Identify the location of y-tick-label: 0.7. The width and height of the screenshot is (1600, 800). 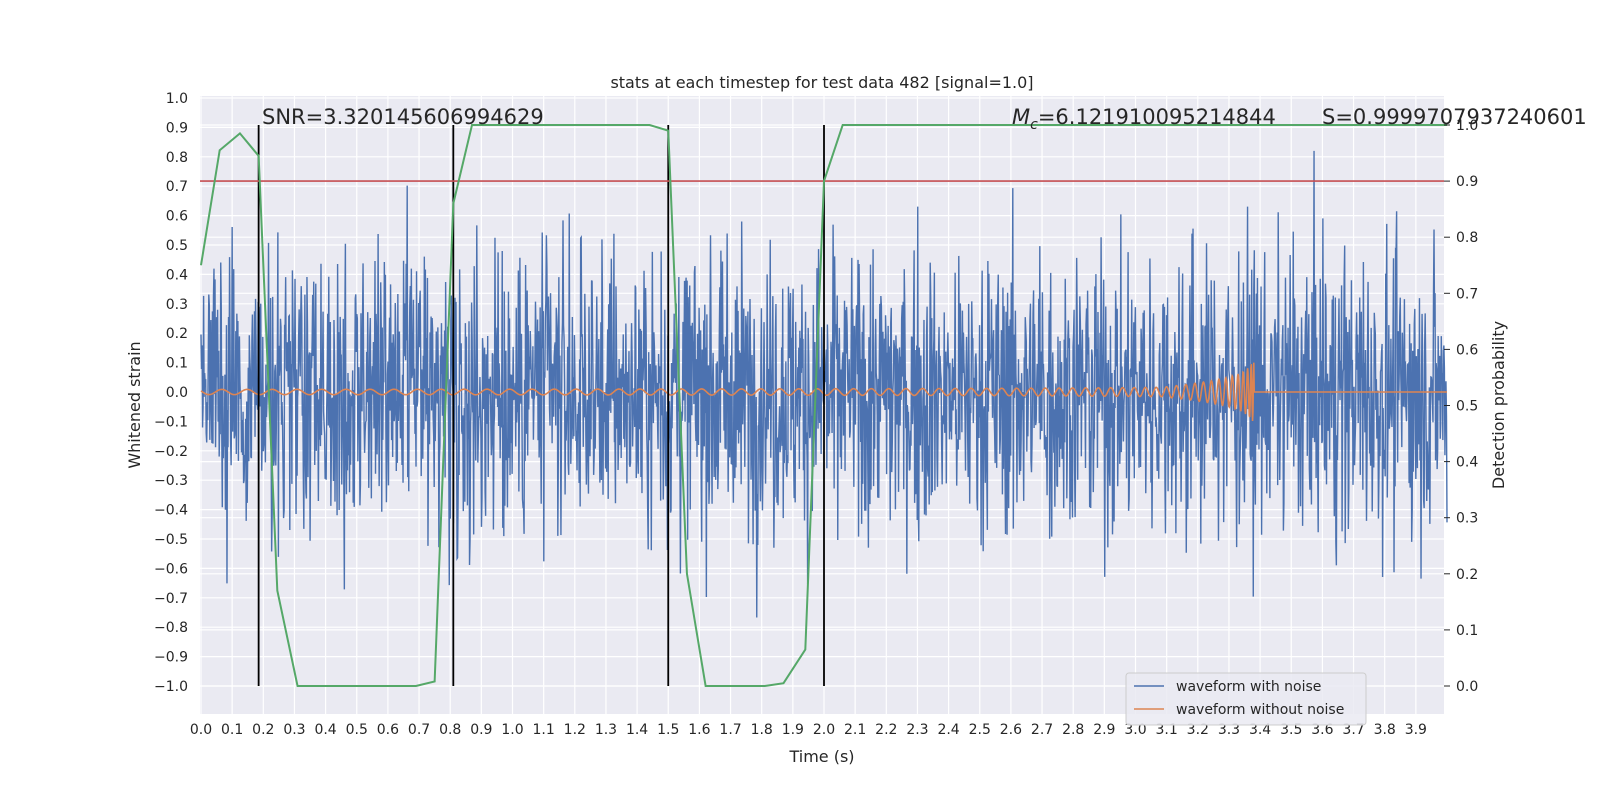
(177, 187).